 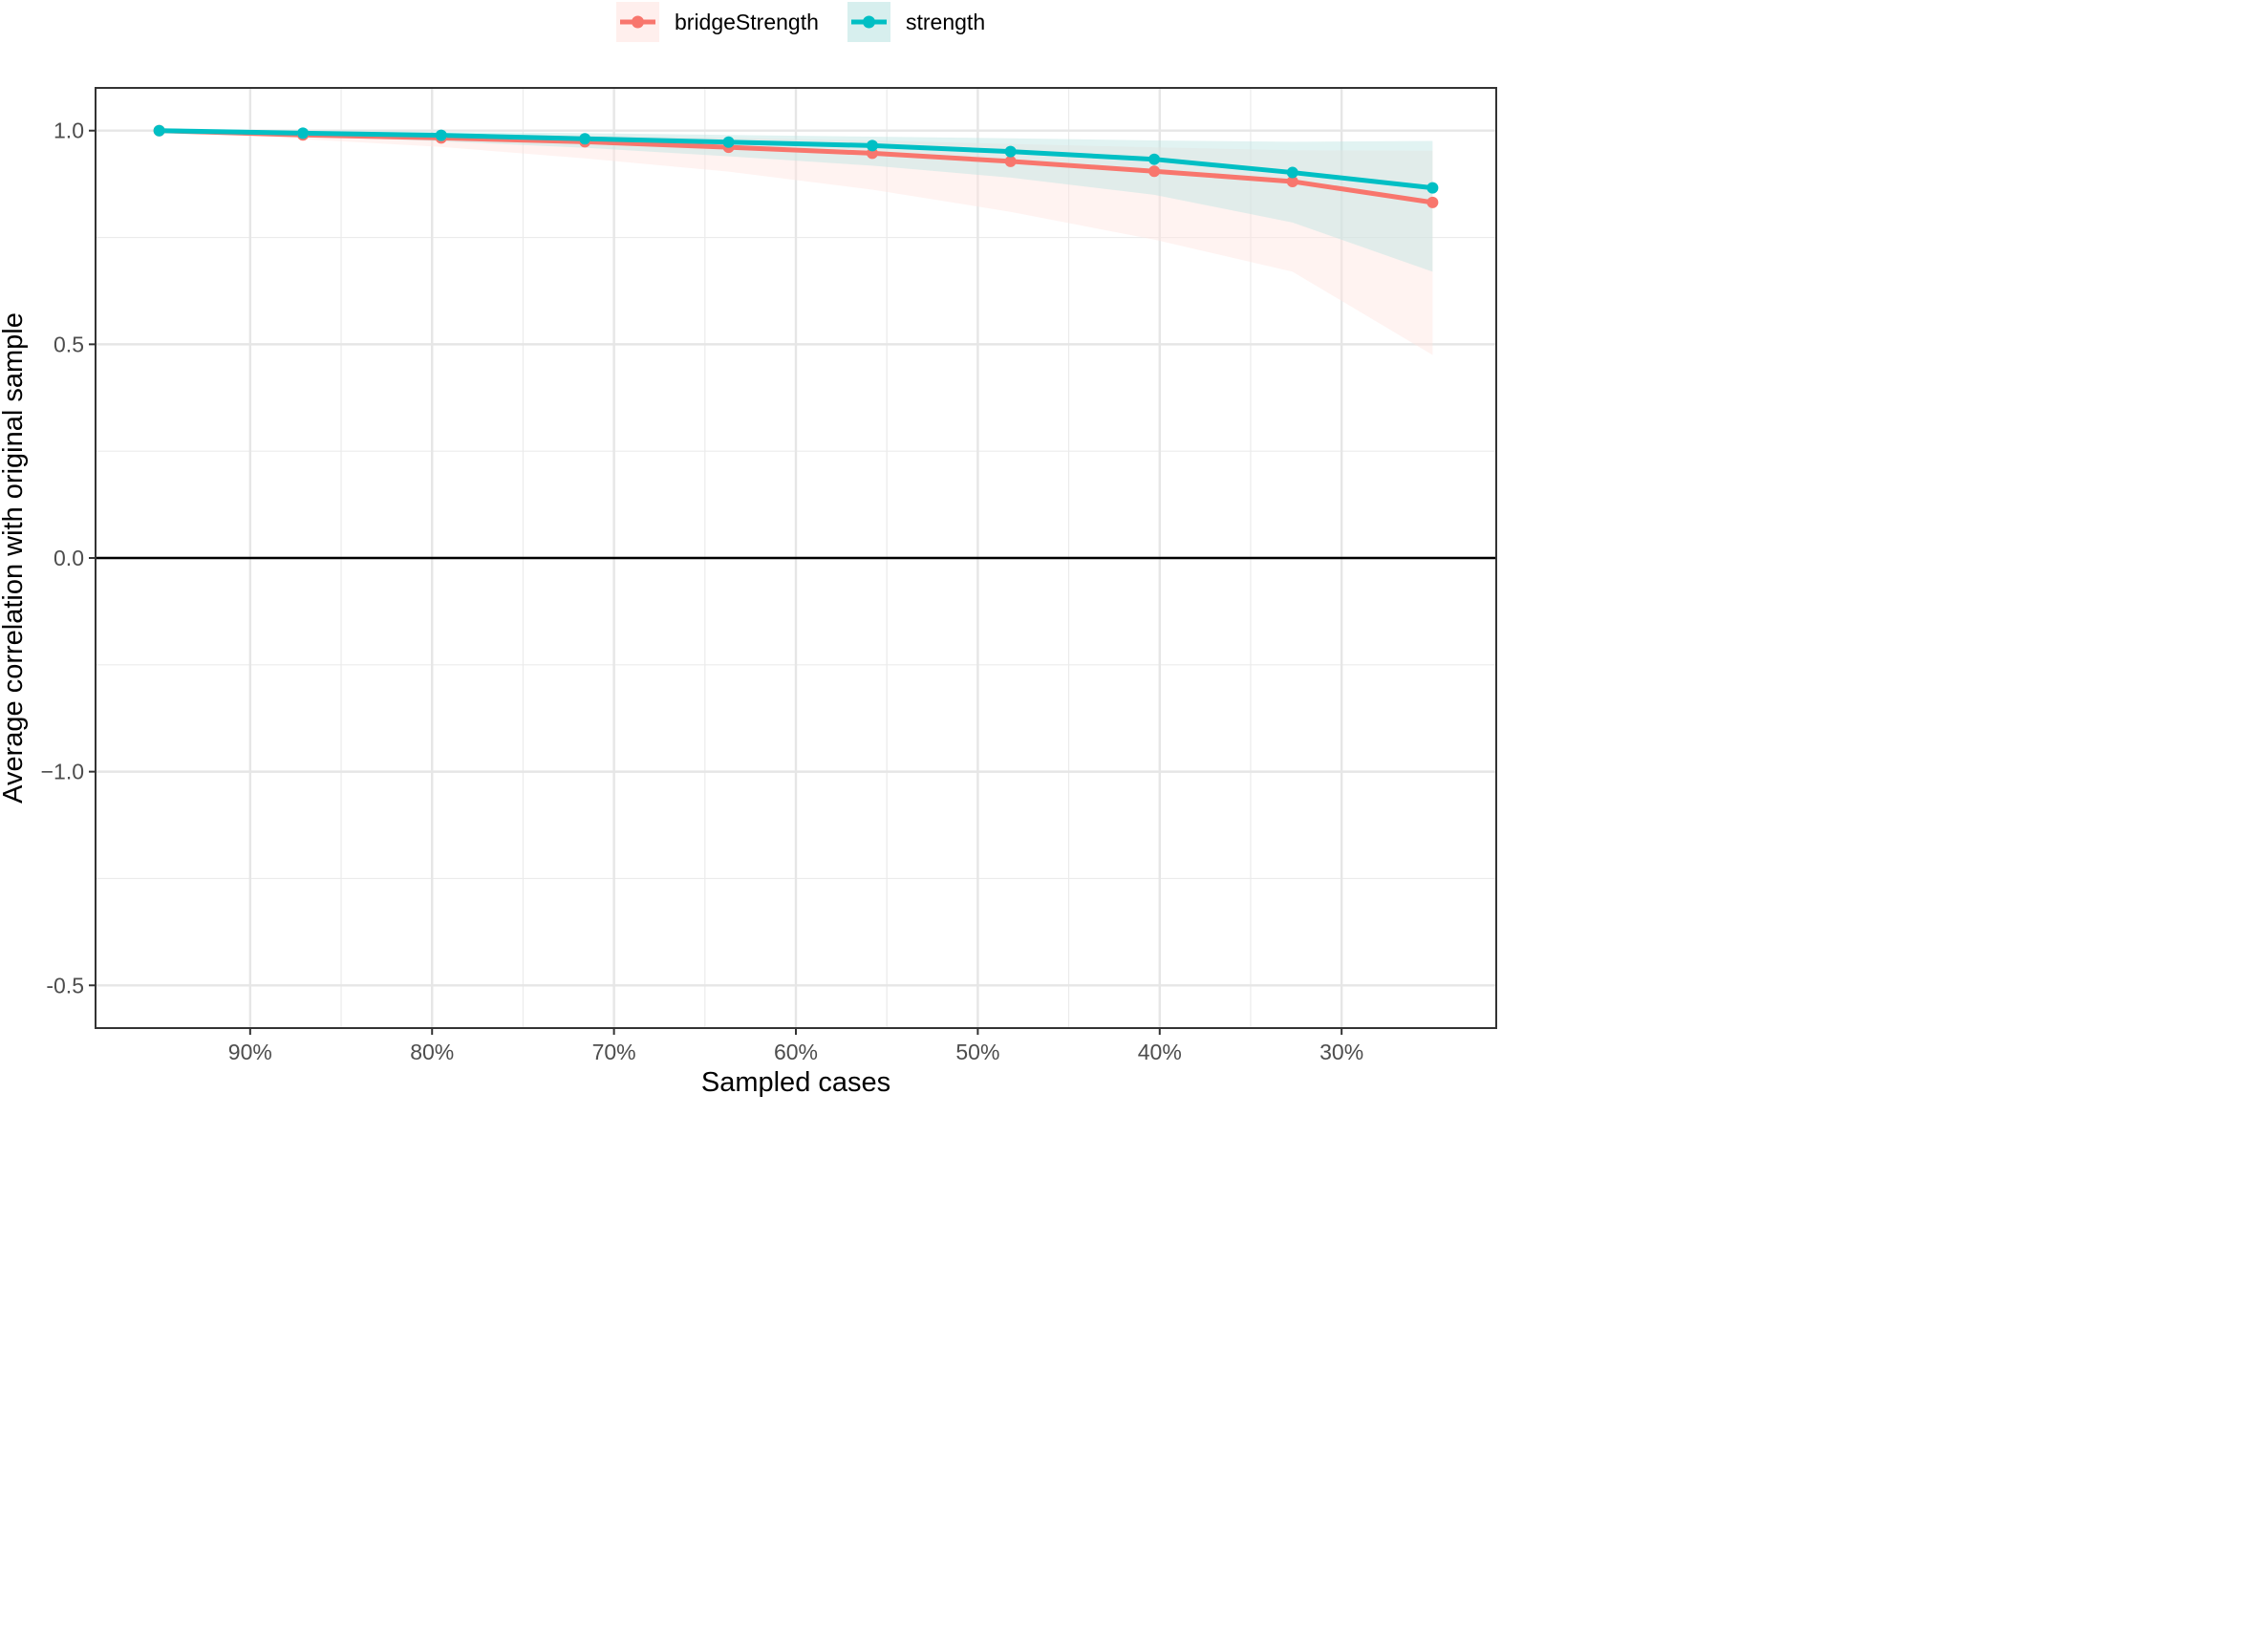 I want to click on y-tick-label: −1.0, so click(x=62, y=772).